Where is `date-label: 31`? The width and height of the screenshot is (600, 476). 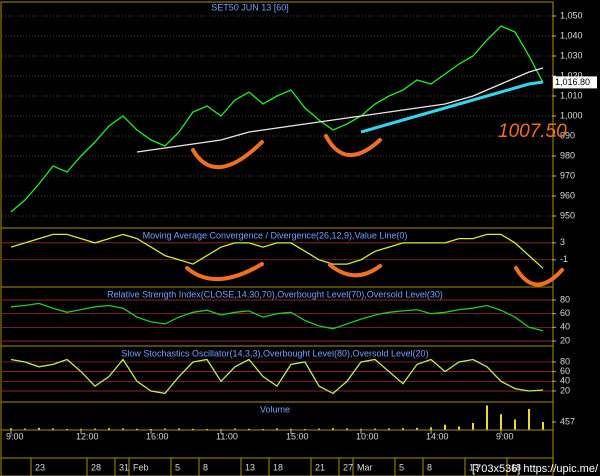 date-label: 31 is located at coordinates (124, 467).